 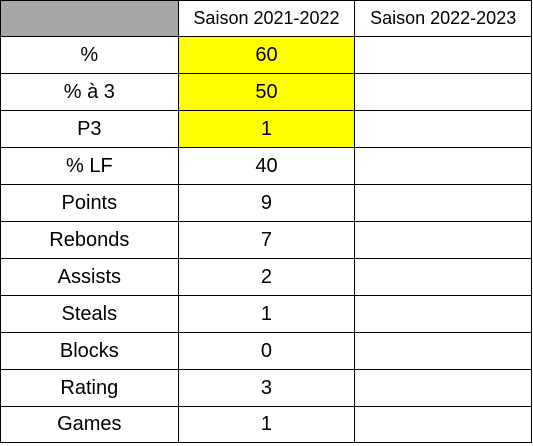 I want to click on row-label-cell: % à 3, so click(x=89, y=92).